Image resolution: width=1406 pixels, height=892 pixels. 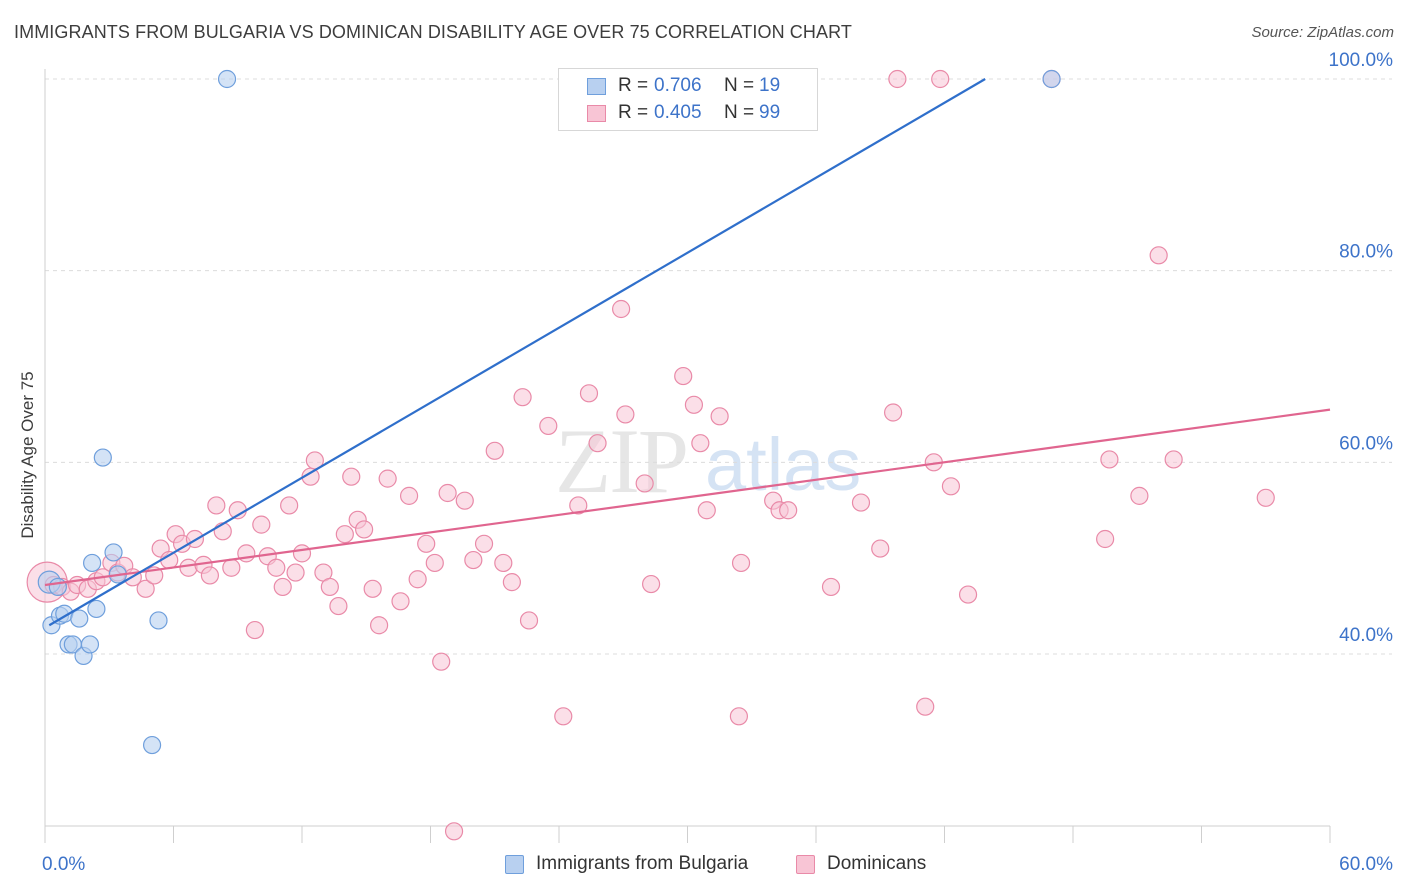 I want to click on x-tick-label: 0.0%, so click(x=63, y=864).